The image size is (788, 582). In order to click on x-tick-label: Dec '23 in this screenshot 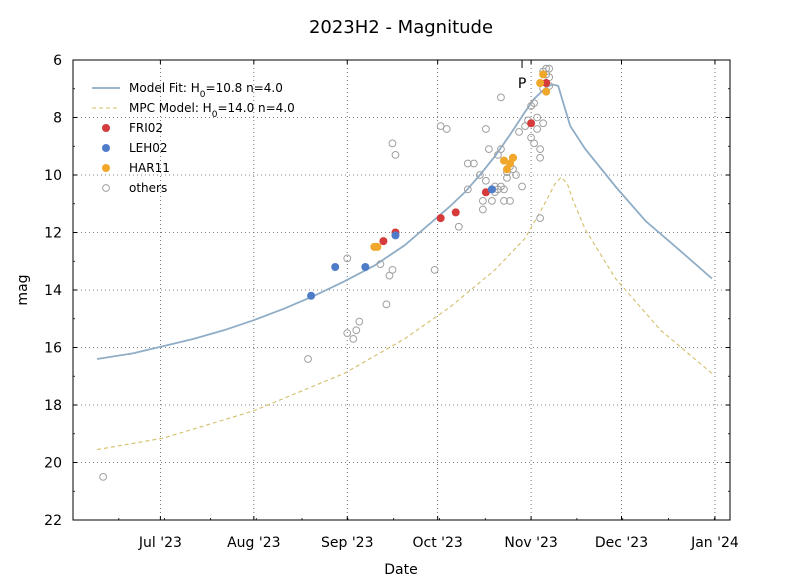, I will do `click(621, 543)`.